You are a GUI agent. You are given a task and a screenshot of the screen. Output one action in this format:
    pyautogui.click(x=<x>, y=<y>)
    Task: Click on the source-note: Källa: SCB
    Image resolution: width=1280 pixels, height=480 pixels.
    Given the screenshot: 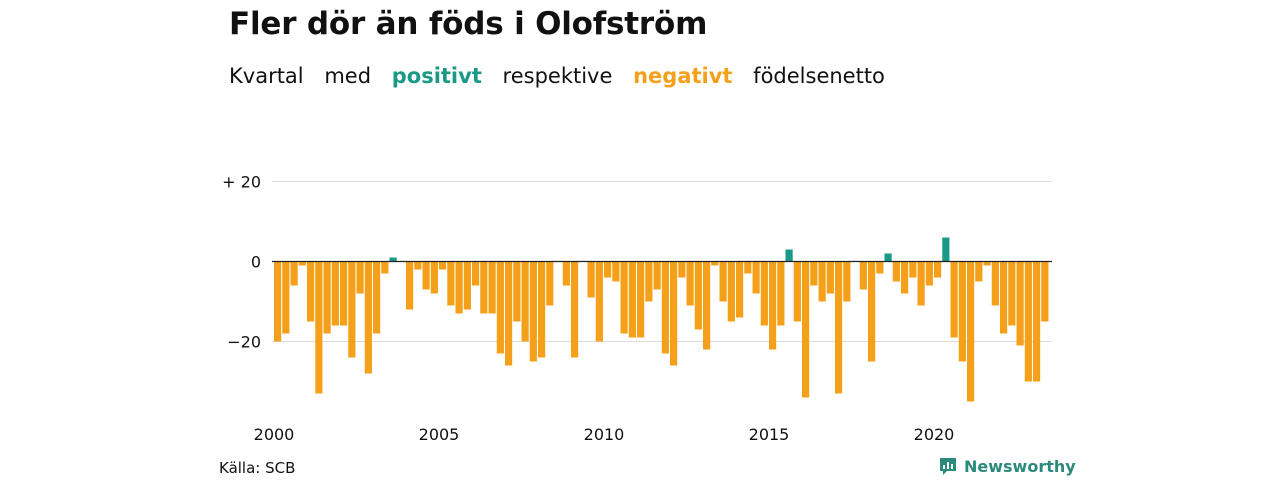 What is the action you would take?
    pyautogui.click(x=257, y=468)
    